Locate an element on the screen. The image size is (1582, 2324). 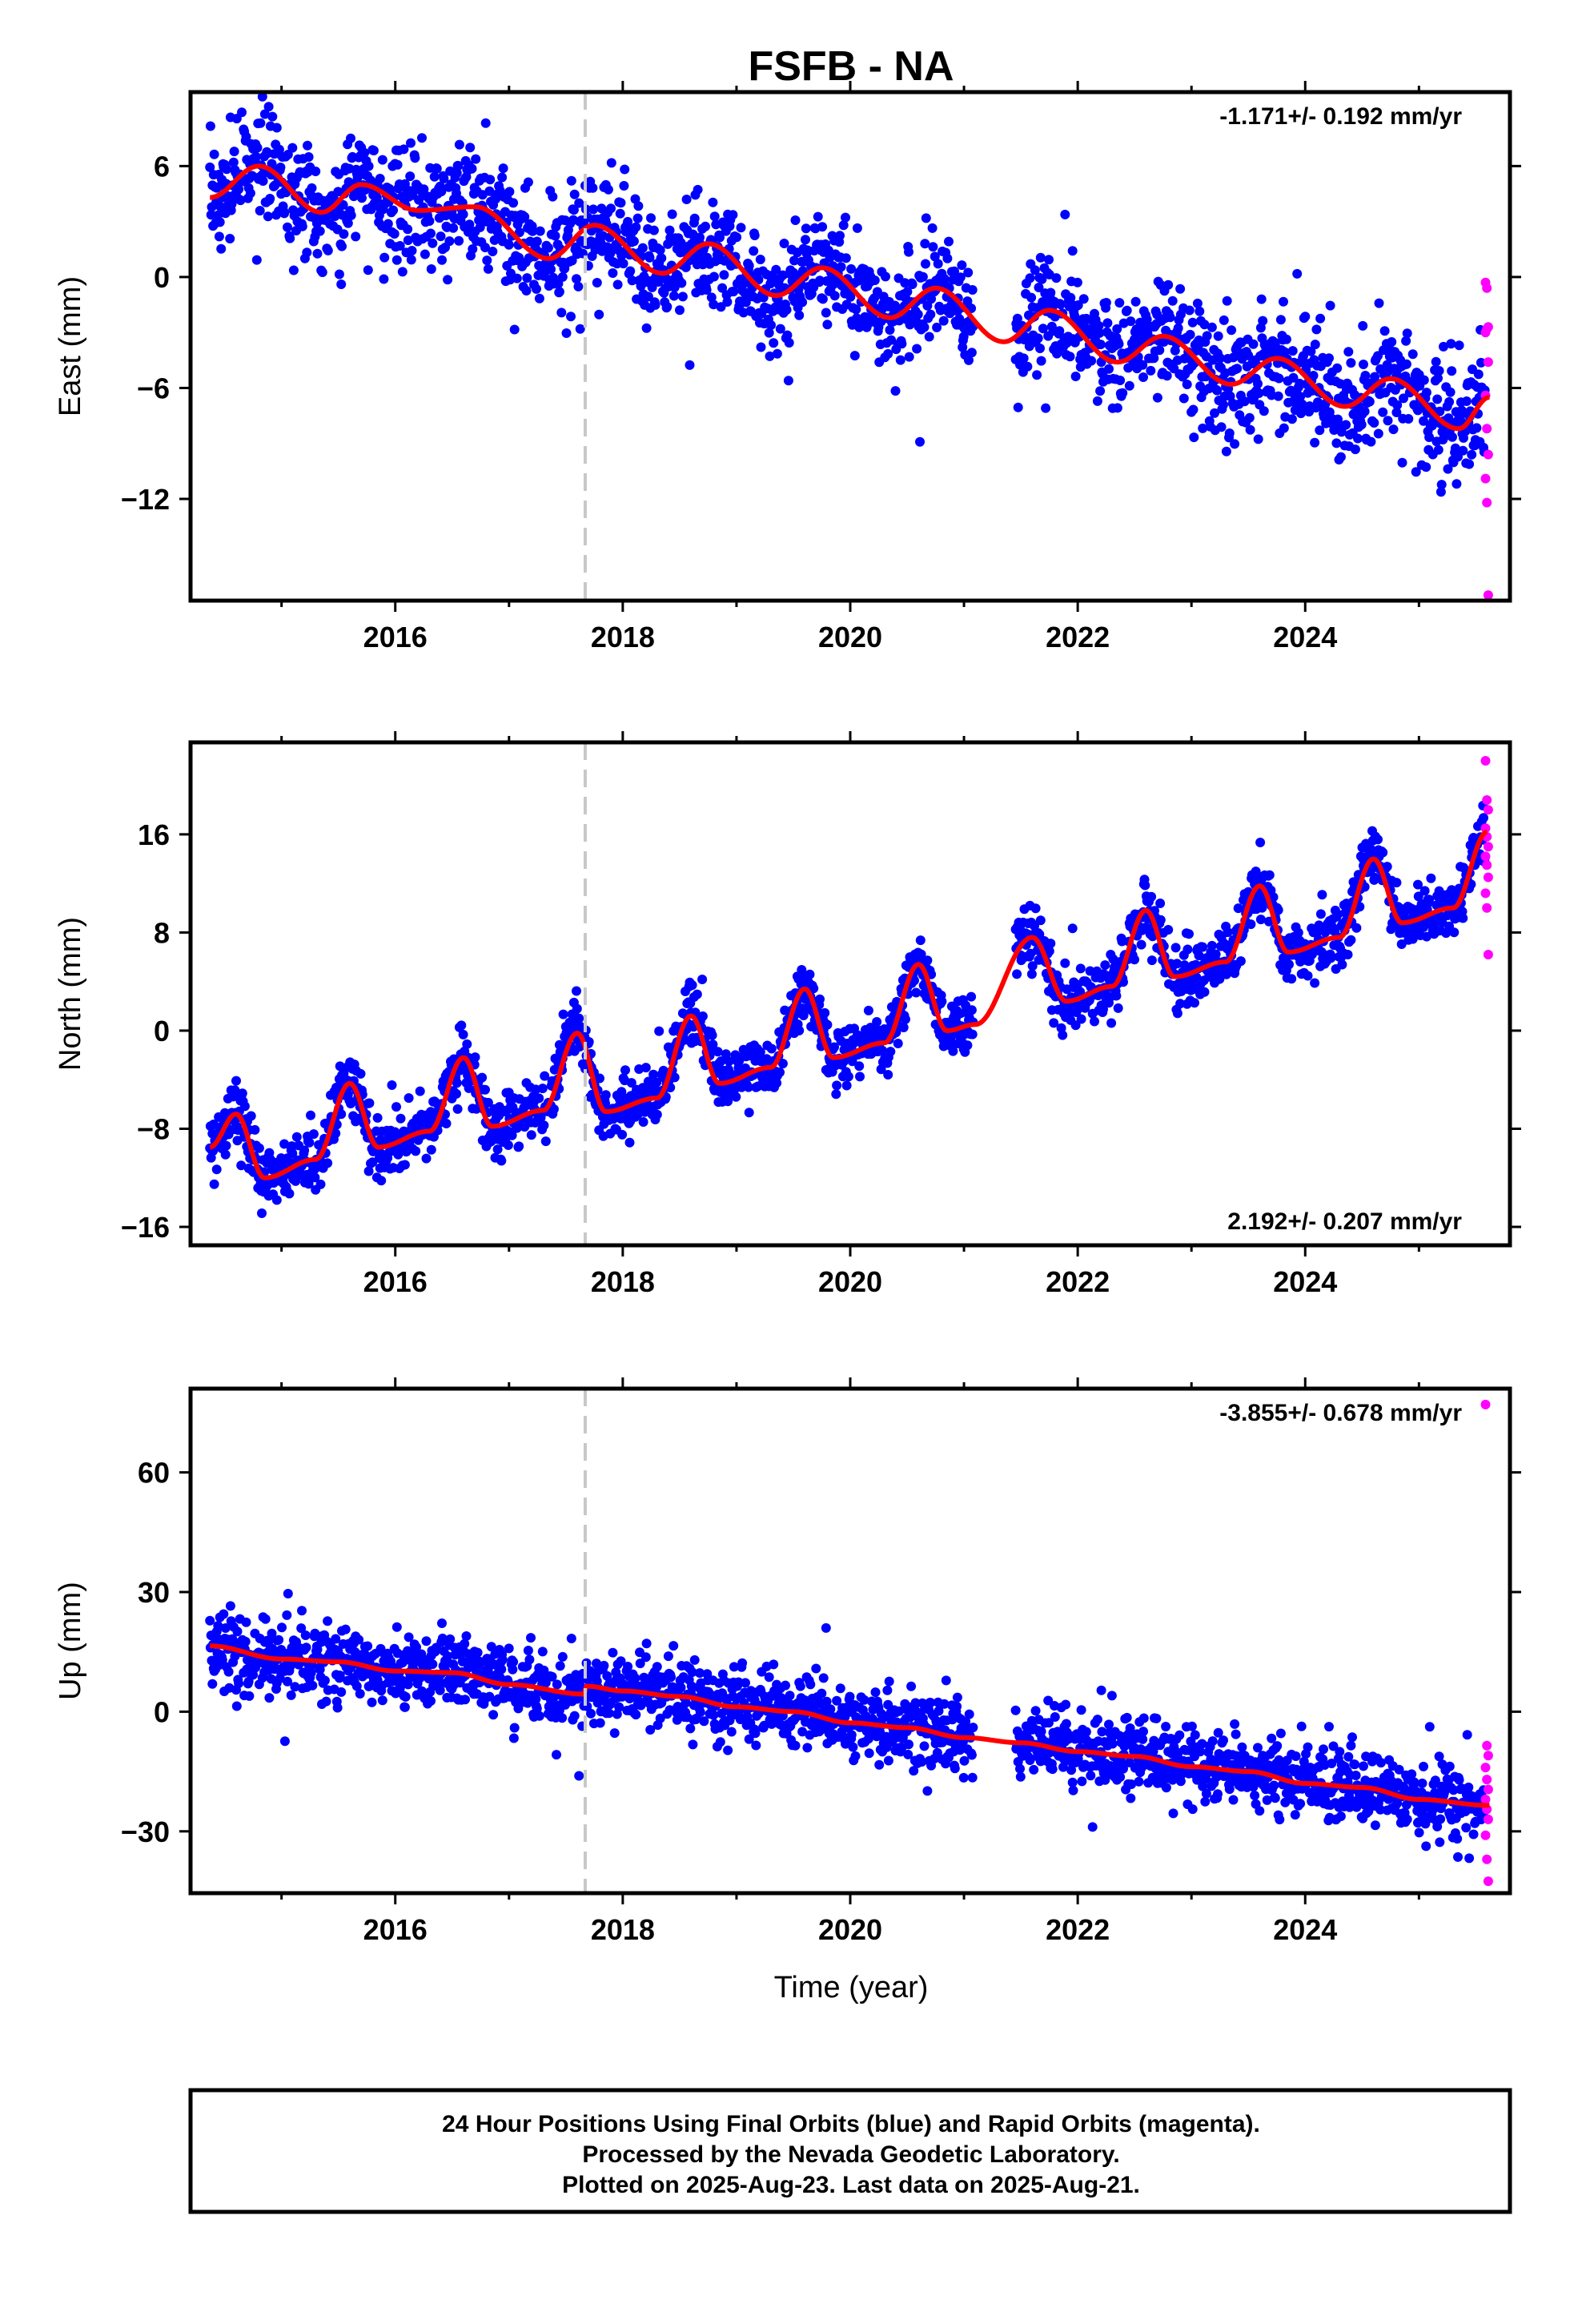
x-tick-label: 2016 is located at coordinates (396, 637).